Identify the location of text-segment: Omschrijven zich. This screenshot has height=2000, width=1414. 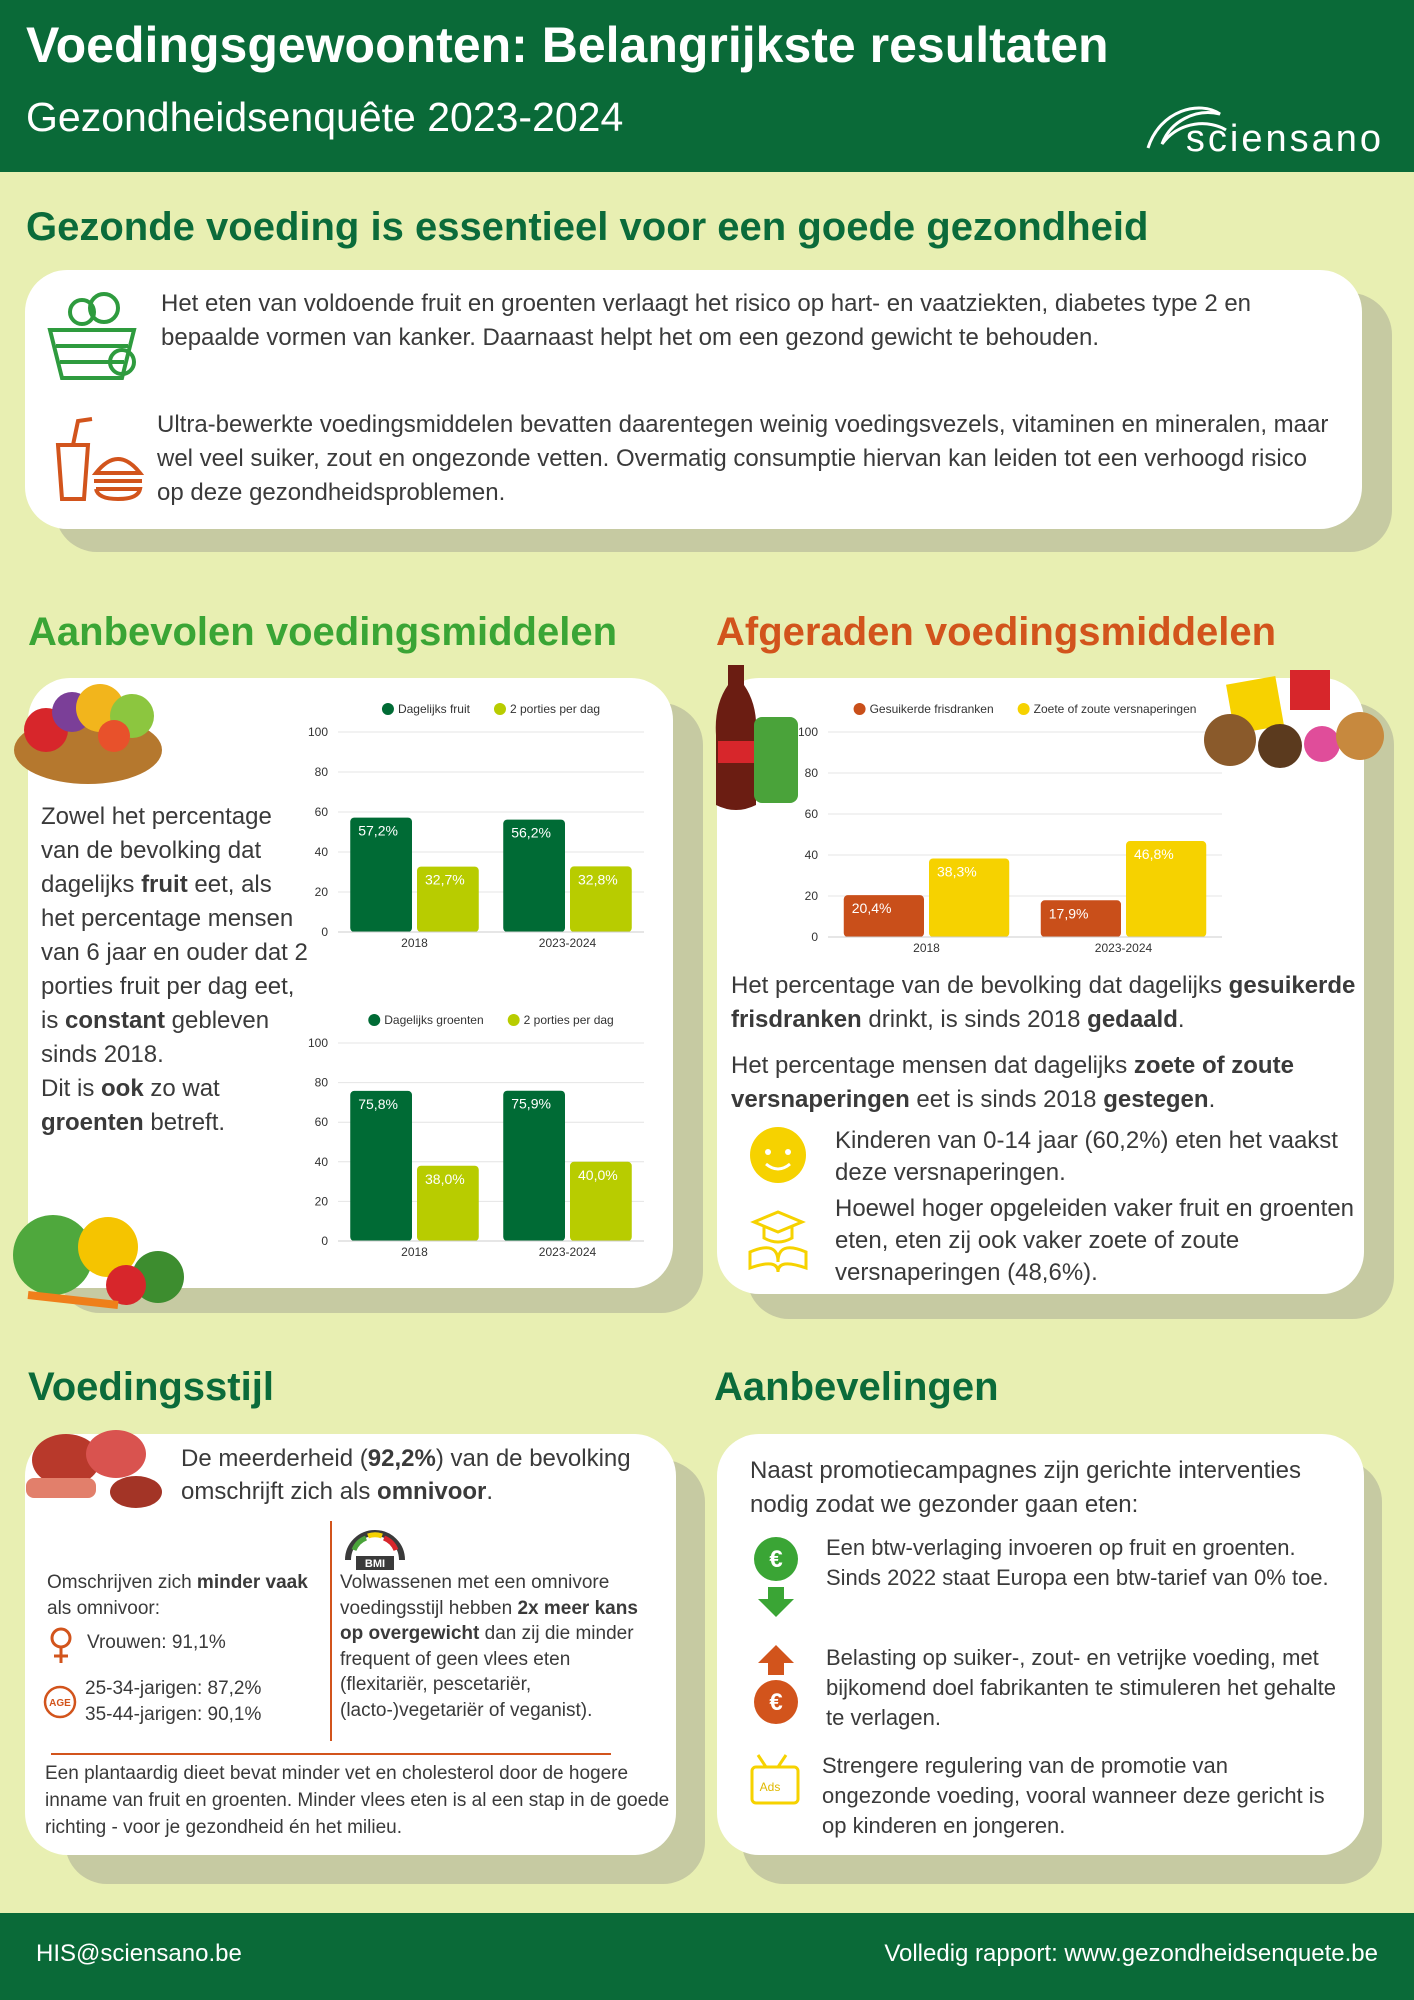
(122, 1582).